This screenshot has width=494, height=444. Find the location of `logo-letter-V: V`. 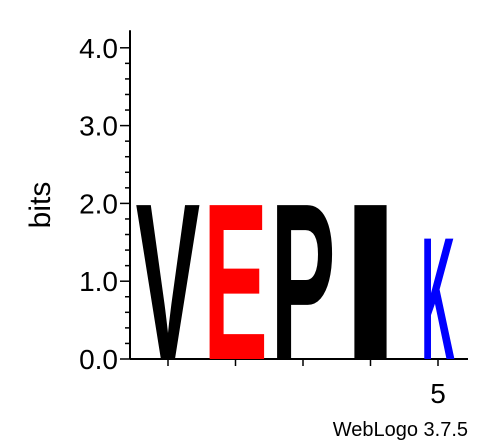

logo-letter-V: V is located at coordinates (168, 282).